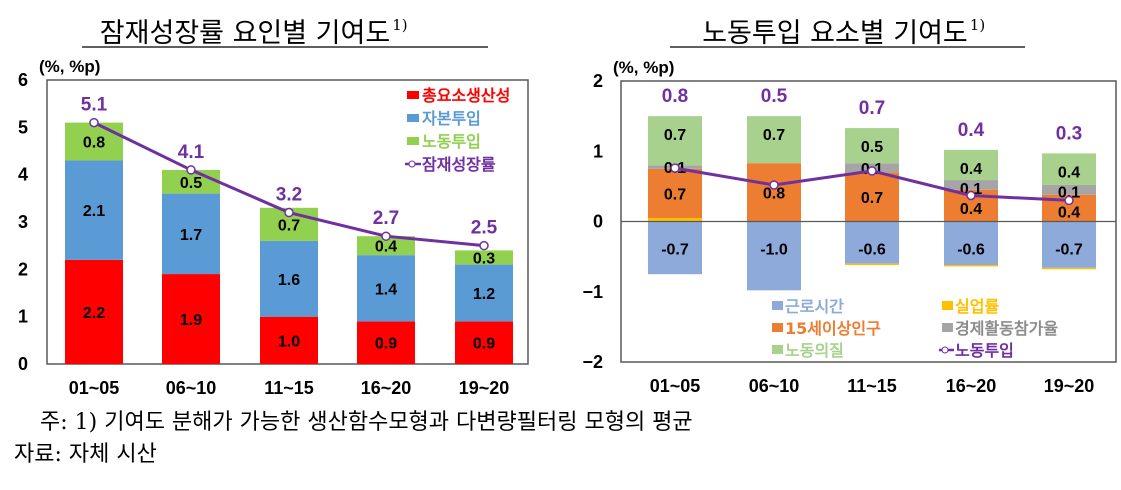 This screenshot has height=490, width=1121. Describe the element at coordinates (814, 350) in the screenshot. I see `legend-label: 노동의질` at that location.